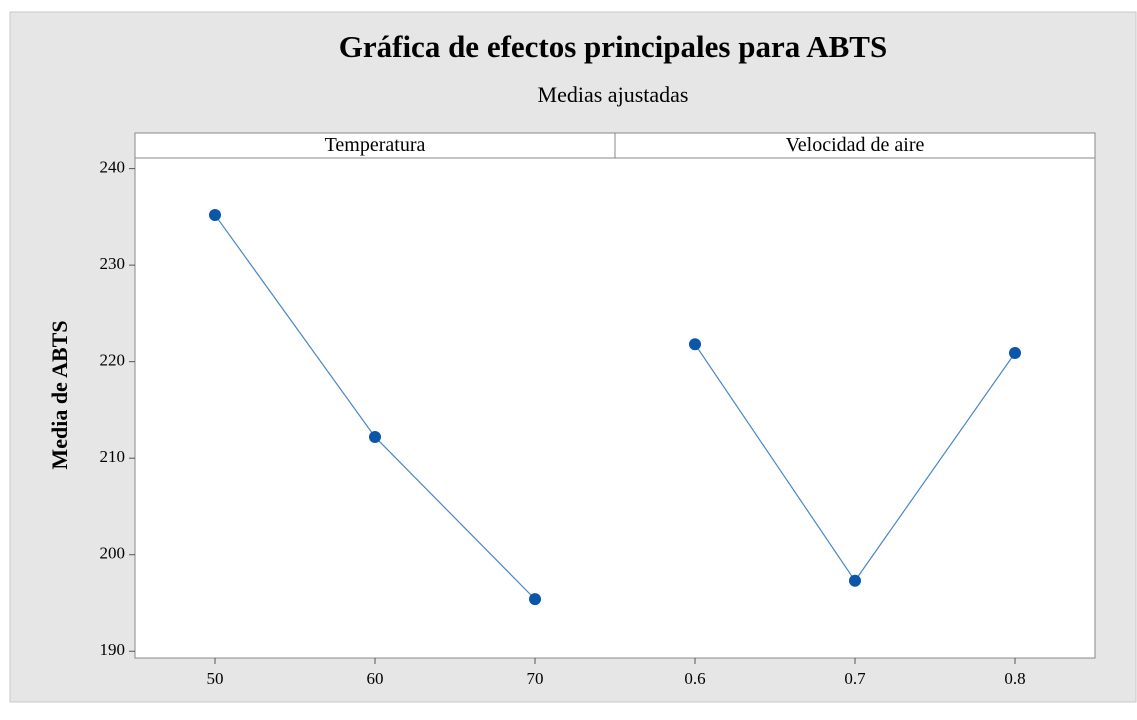 This screenshot has width=1137, height=720. Describe the element at coordinates (113, 167) in the screenshot. I see `y-tick-label: 240` at that location.